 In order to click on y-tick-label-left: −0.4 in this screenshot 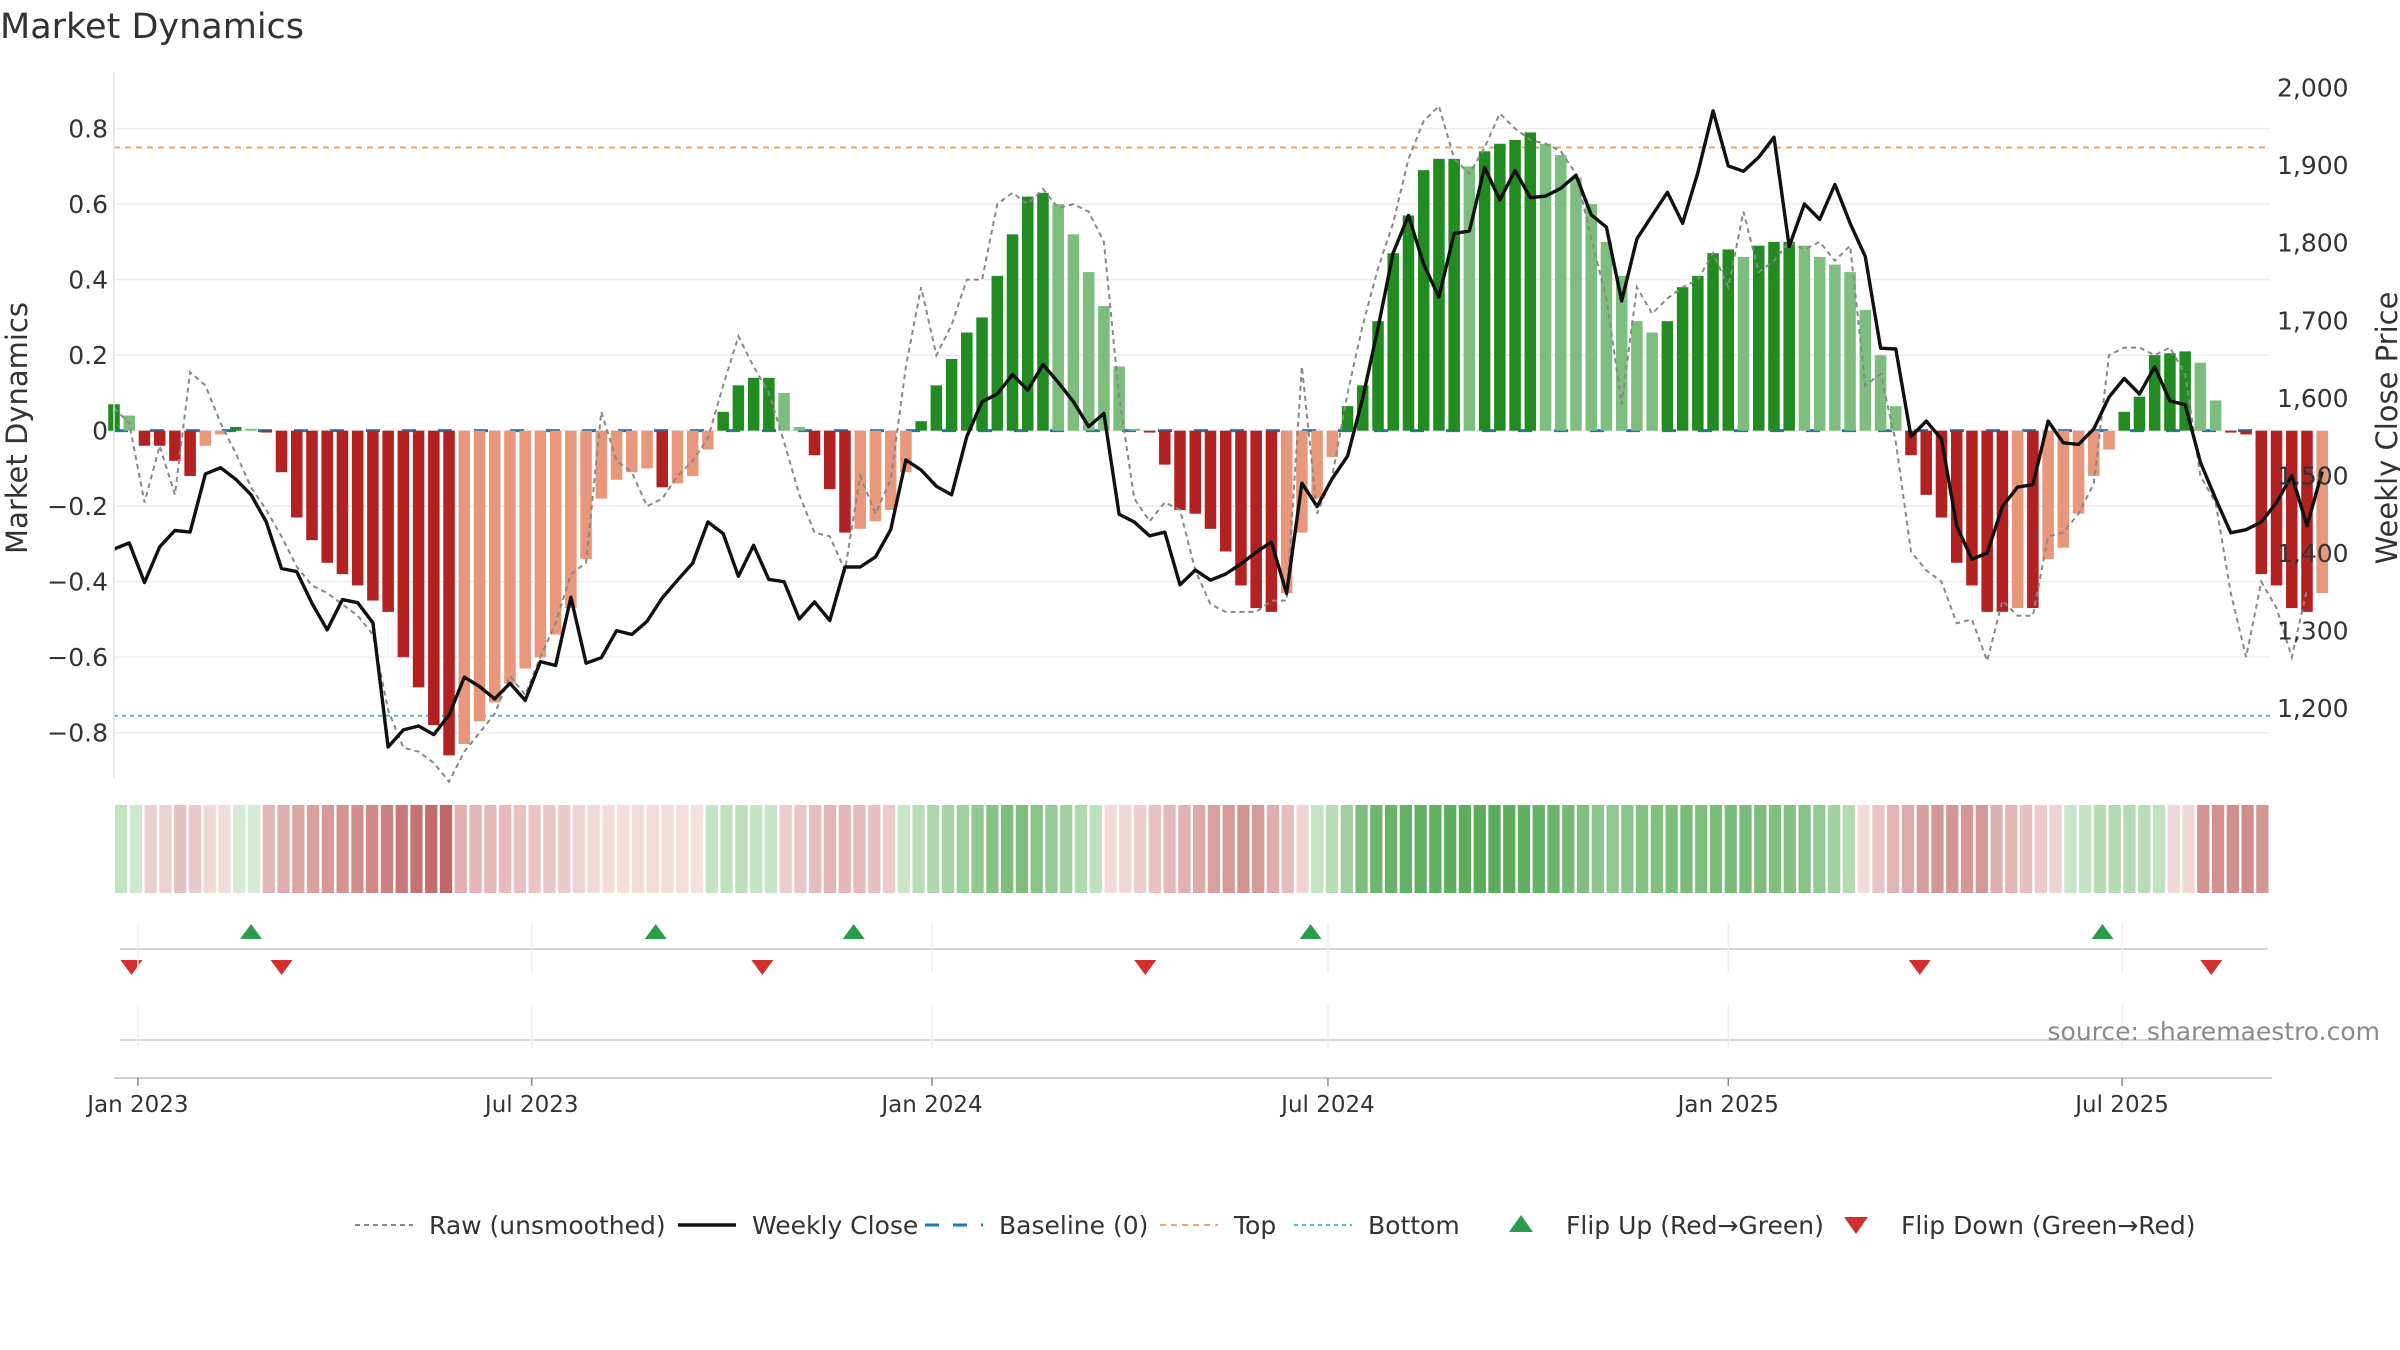, I will do `click(77, 582)`.